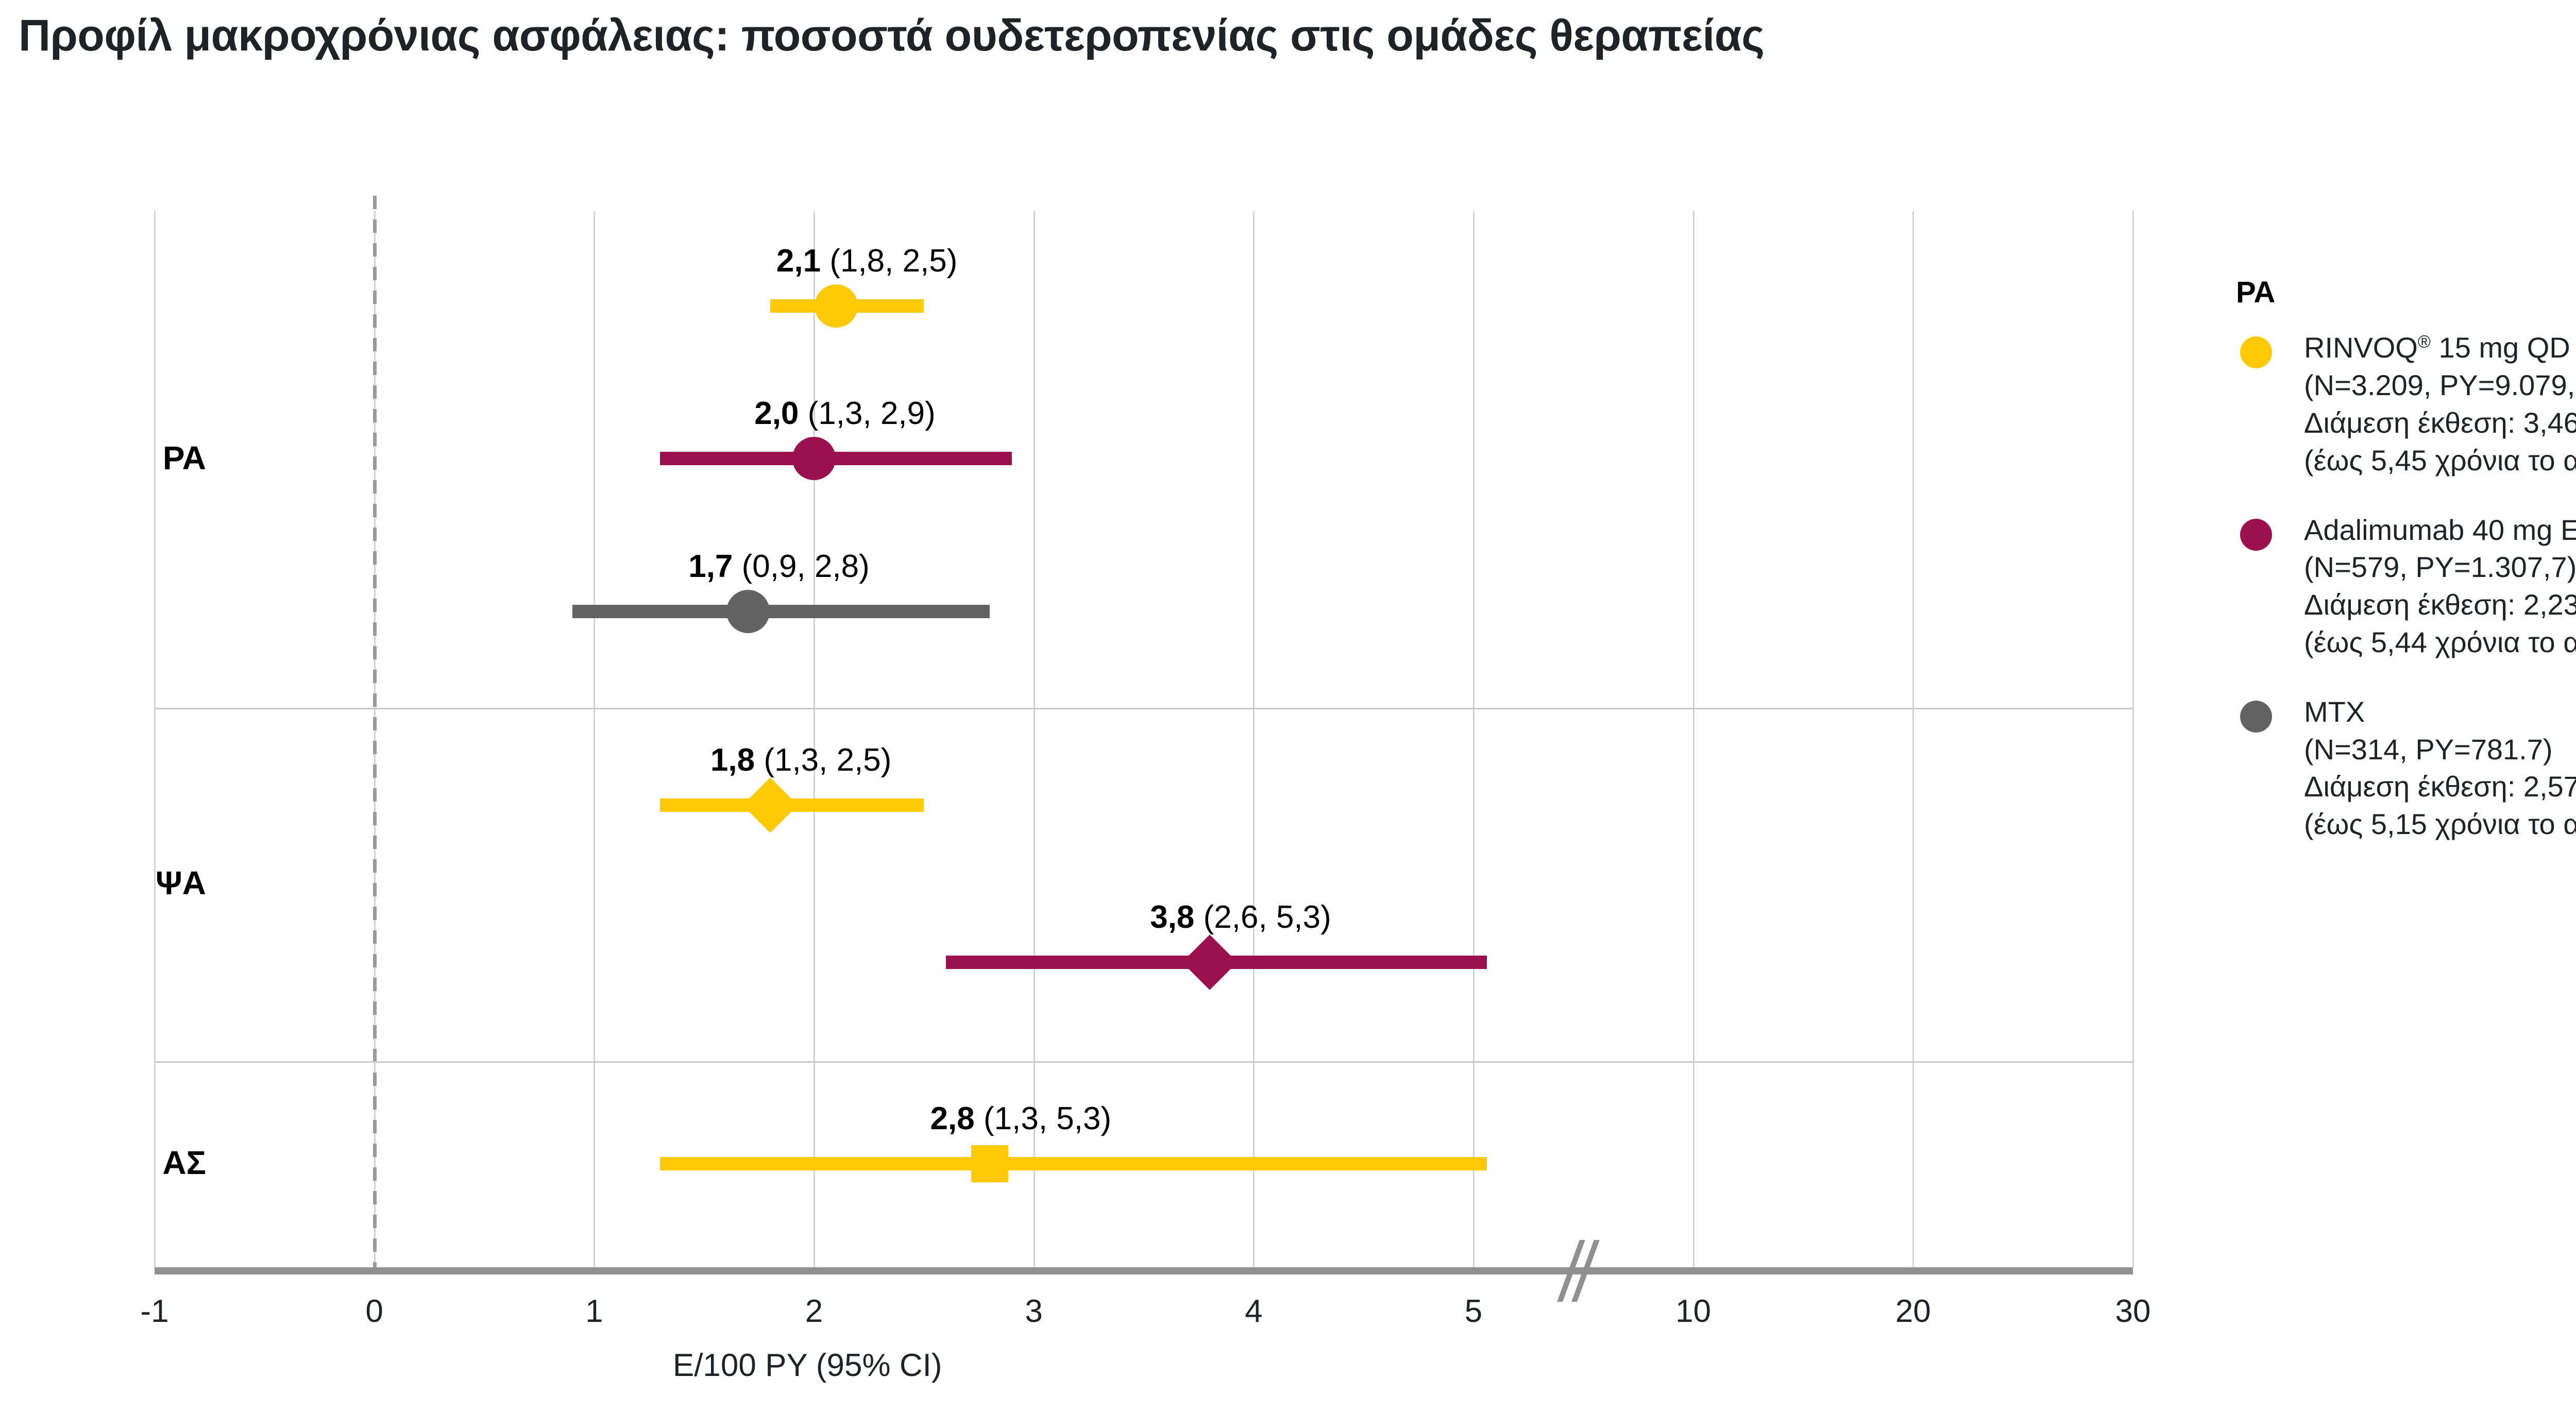  What do you see at coordinates (2440, 786) in the screenshot?
I see `legend-median-exposure: Διάμεση έκθεση: 2,57 χρόνια` at bounding box center [2440, 786].